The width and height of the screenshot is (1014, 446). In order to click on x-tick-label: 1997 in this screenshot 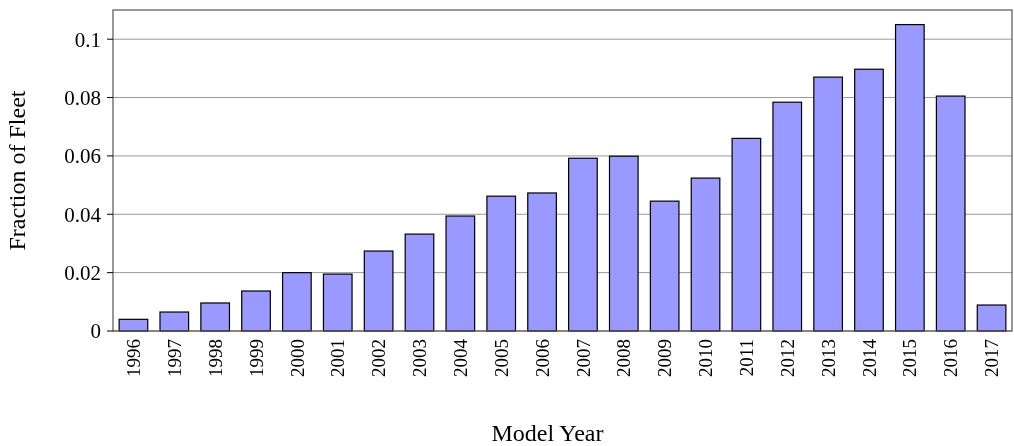, I will do `click(174, 358)`.